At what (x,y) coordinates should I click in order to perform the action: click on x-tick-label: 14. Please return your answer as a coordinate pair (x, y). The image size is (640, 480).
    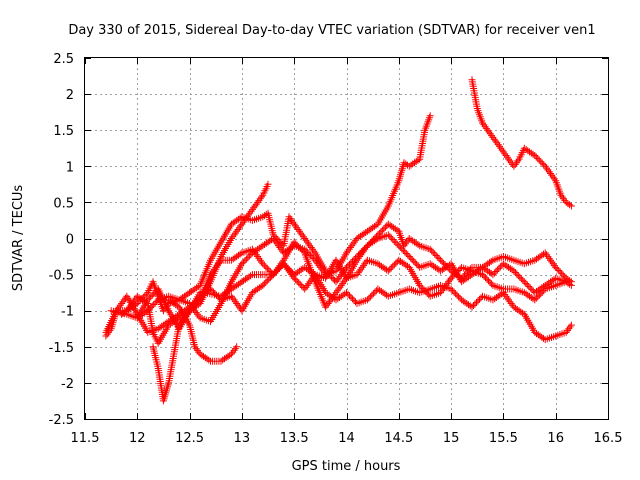
    Looking at the image, I should click on (346, 438).